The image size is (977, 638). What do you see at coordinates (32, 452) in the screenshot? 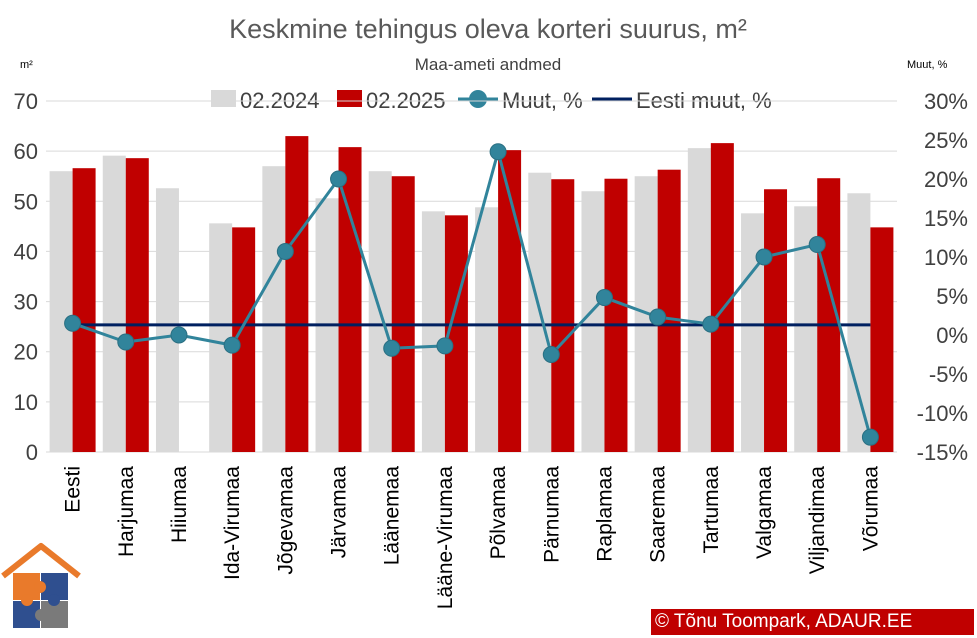
I see `y-tick-label: 0` at bounding box center [32, 452].